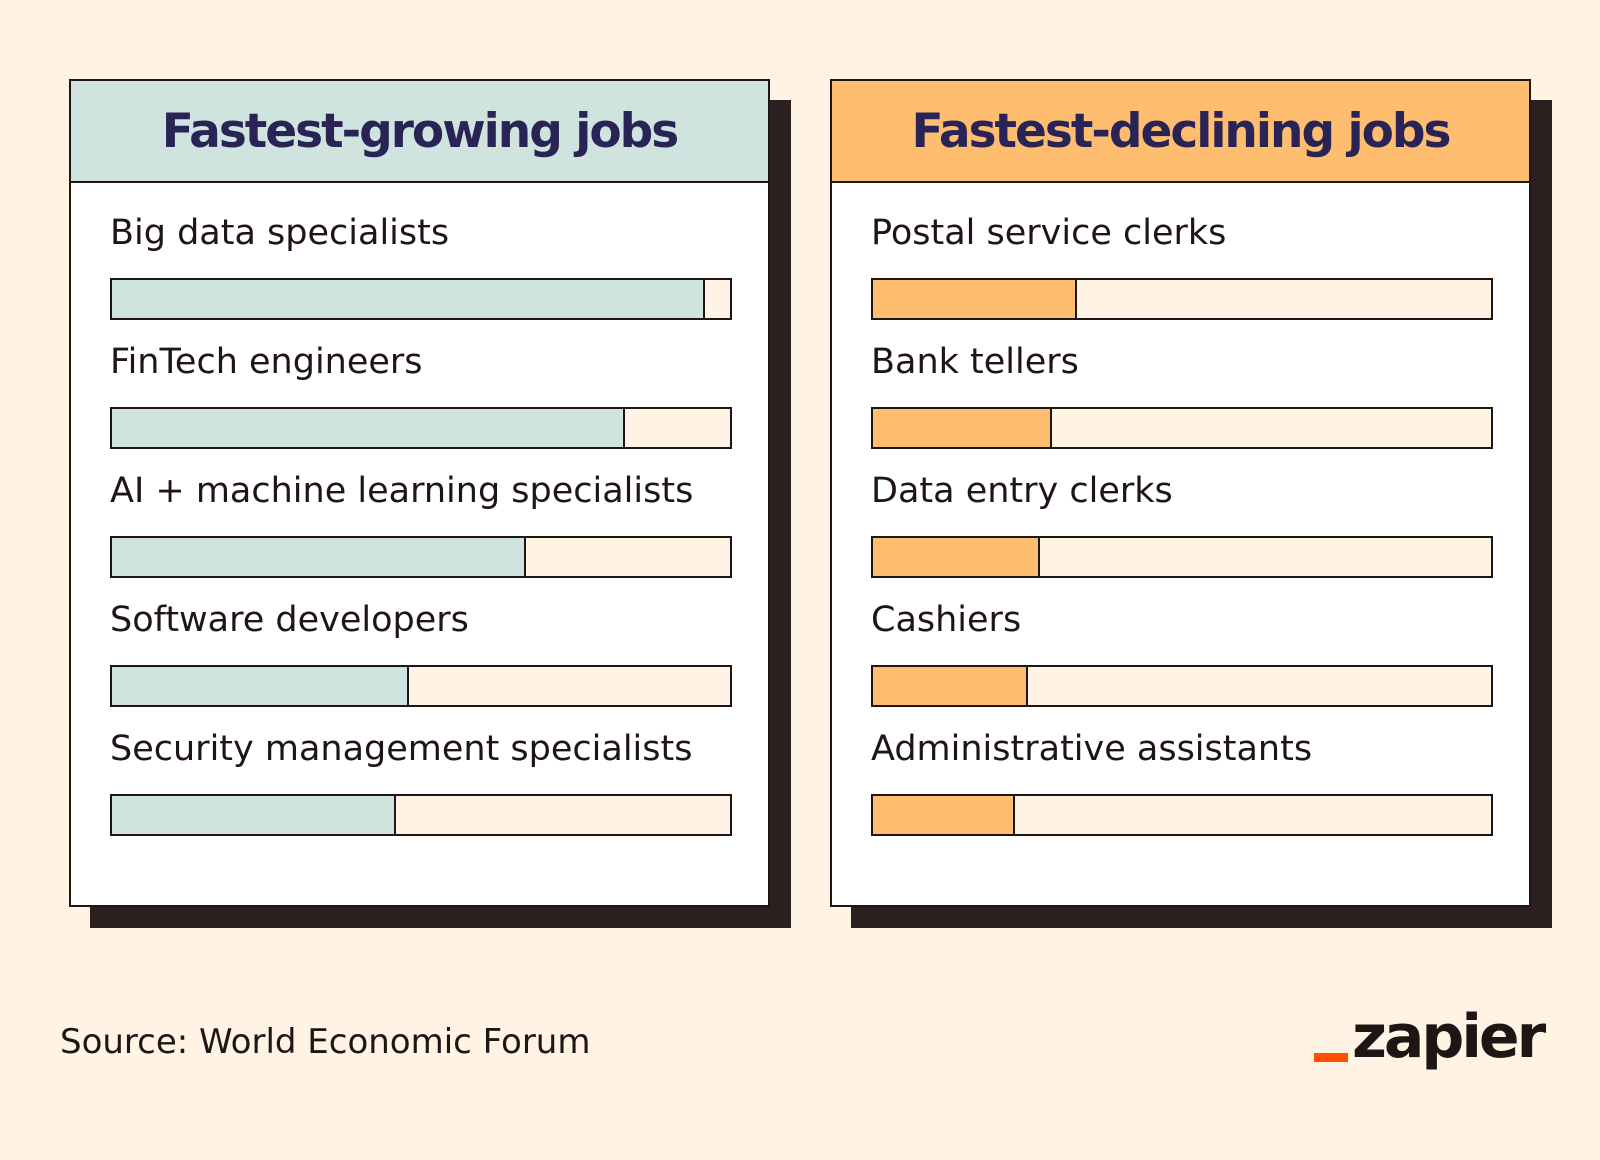 This screenshot has height=1160, width=1600. What do you see at coordinates (325, 1042) in the screenshot?
I see `source-note: Source: World Economic Forum` at bounding box center [325, 1042].